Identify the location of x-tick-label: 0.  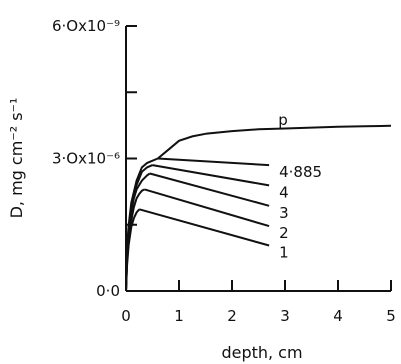
(126, 316).